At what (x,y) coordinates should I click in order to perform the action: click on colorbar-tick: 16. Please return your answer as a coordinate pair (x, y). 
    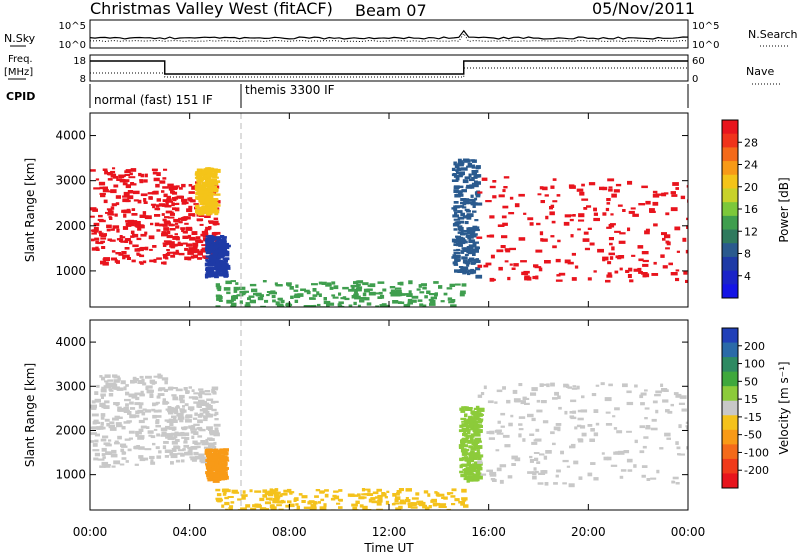
    Looking at the image, I should click on (751, 209).